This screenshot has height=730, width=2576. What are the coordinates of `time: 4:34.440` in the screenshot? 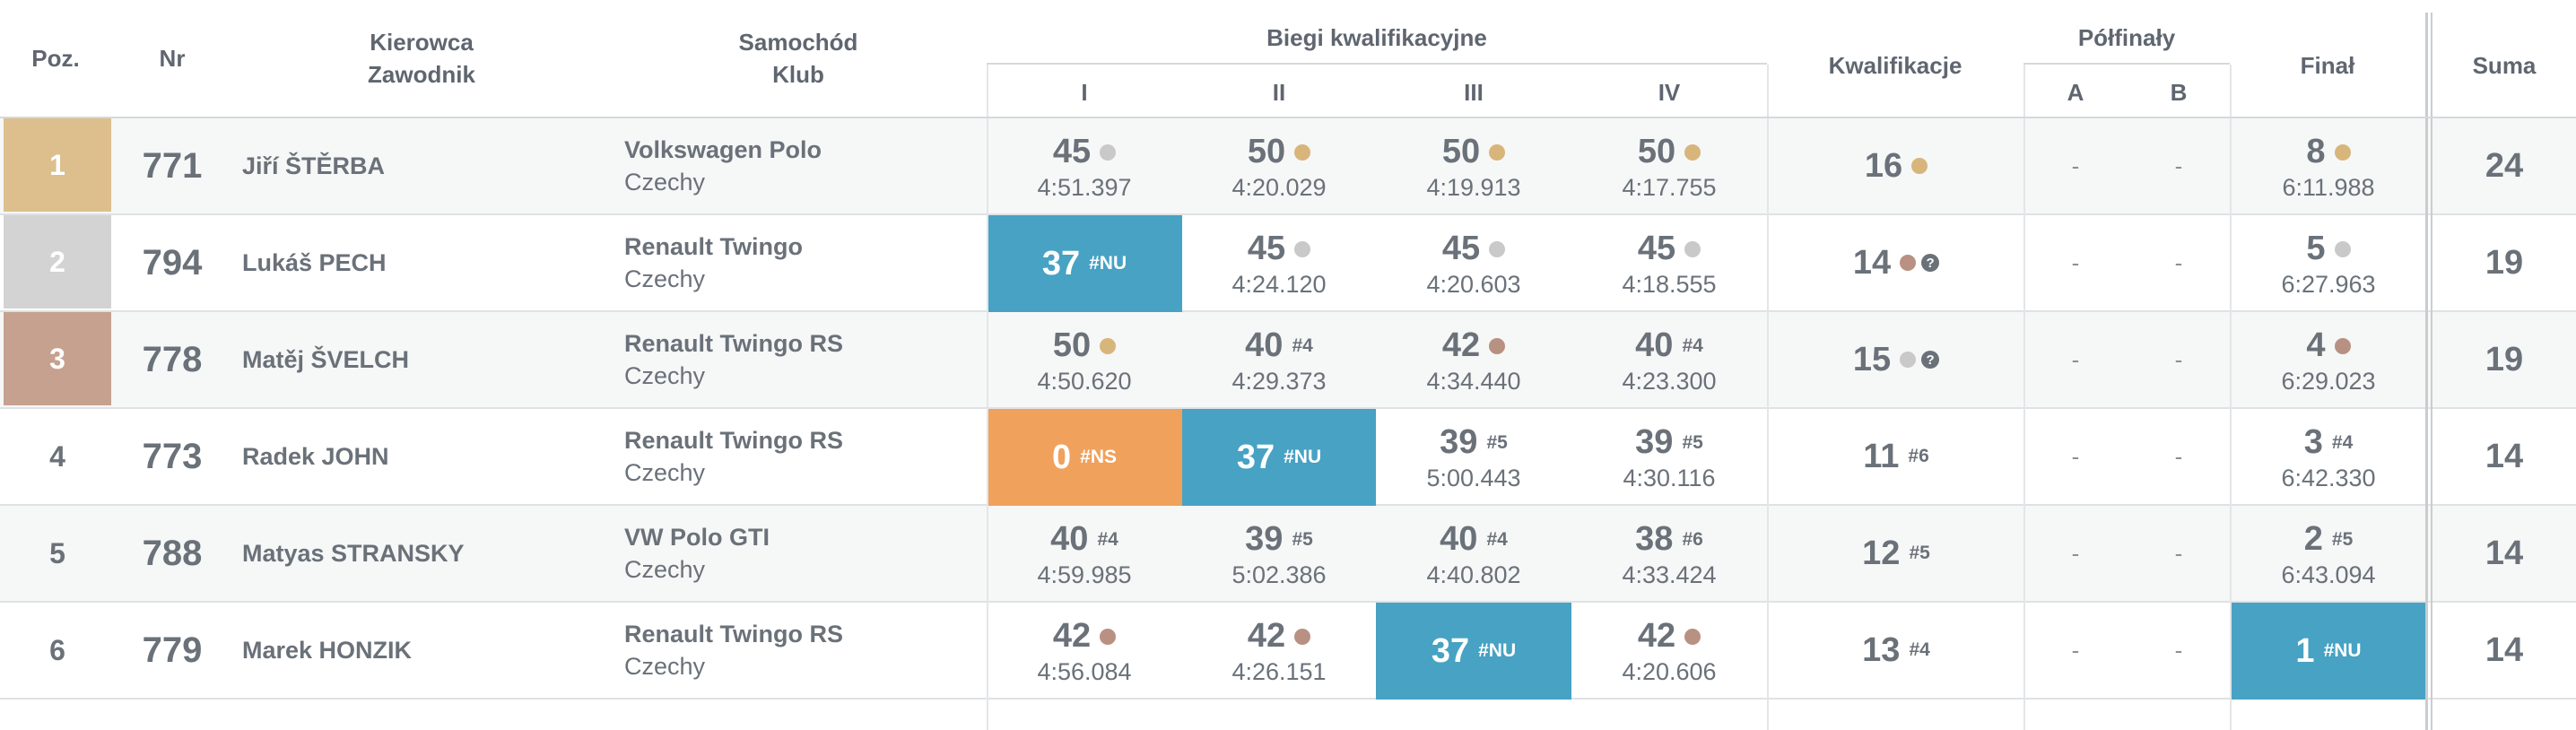 It's located at (1473, 381).